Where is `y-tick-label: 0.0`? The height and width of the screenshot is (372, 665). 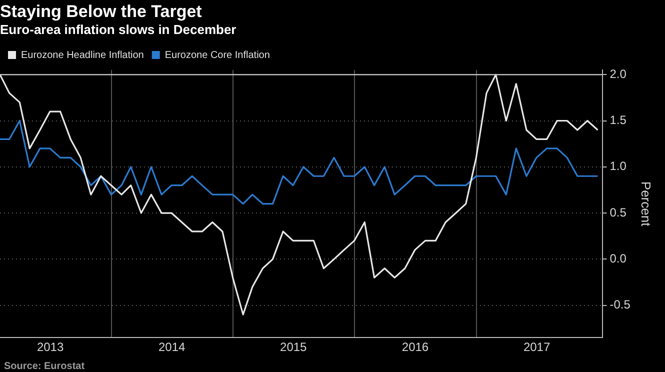
y-tick-label: 0.0 is located at coordinates (618, 258).